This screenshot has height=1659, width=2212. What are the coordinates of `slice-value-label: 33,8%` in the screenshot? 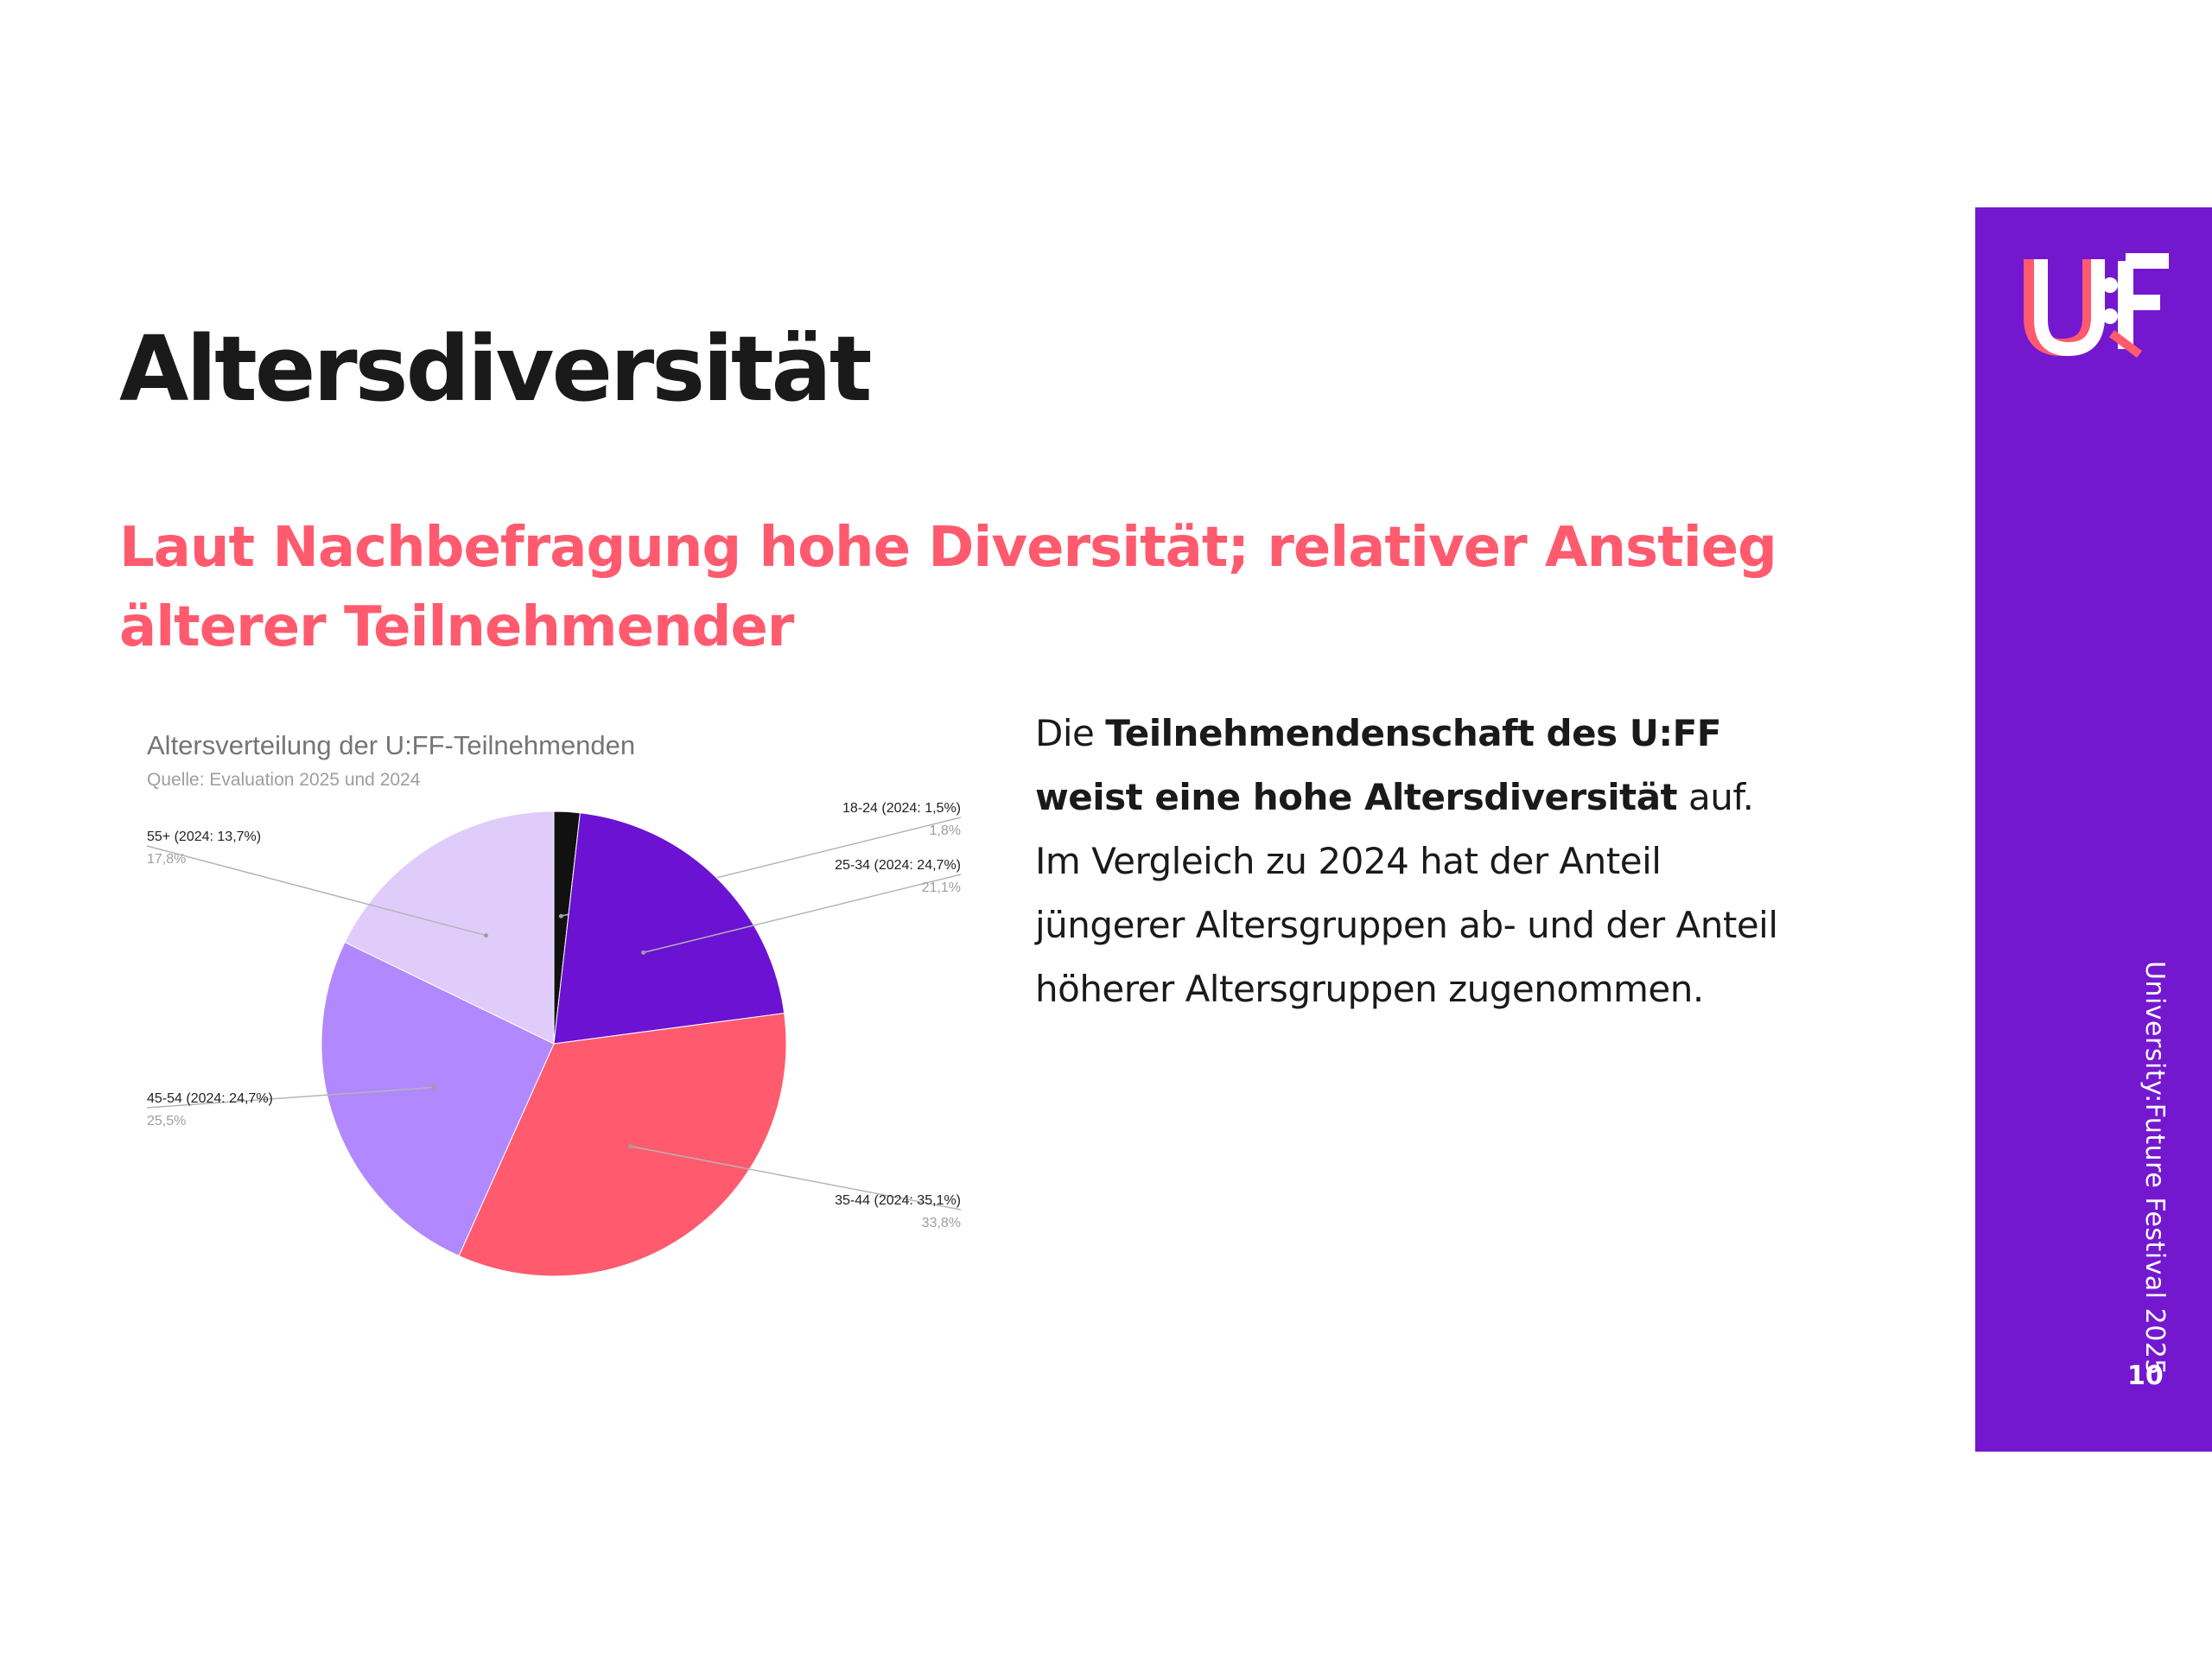 It's located at (941, 1223).